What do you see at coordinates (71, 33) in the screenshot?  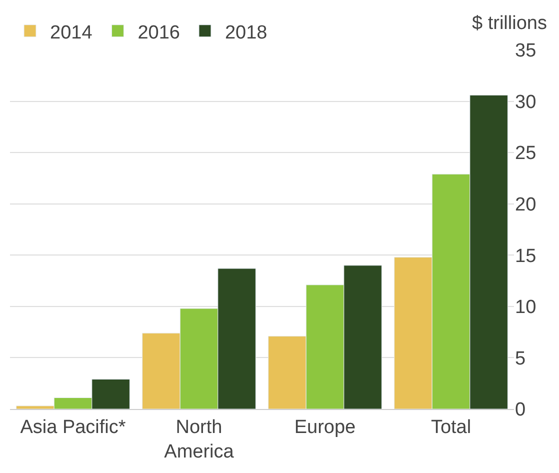 I see `legend-label: 2014` at bounding box center [71, 33].